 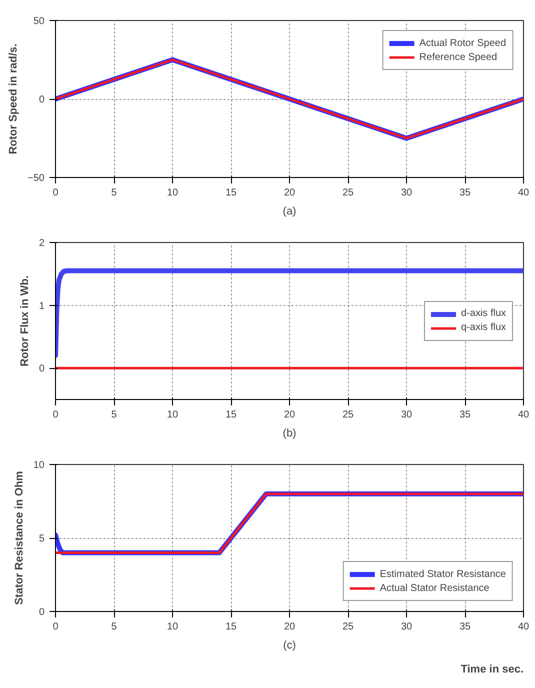 What do you see at coordinates (462, 43) in the screenshot?
I see `legend-label: Actual Rotor Speed` at bounding box center [462, 43].